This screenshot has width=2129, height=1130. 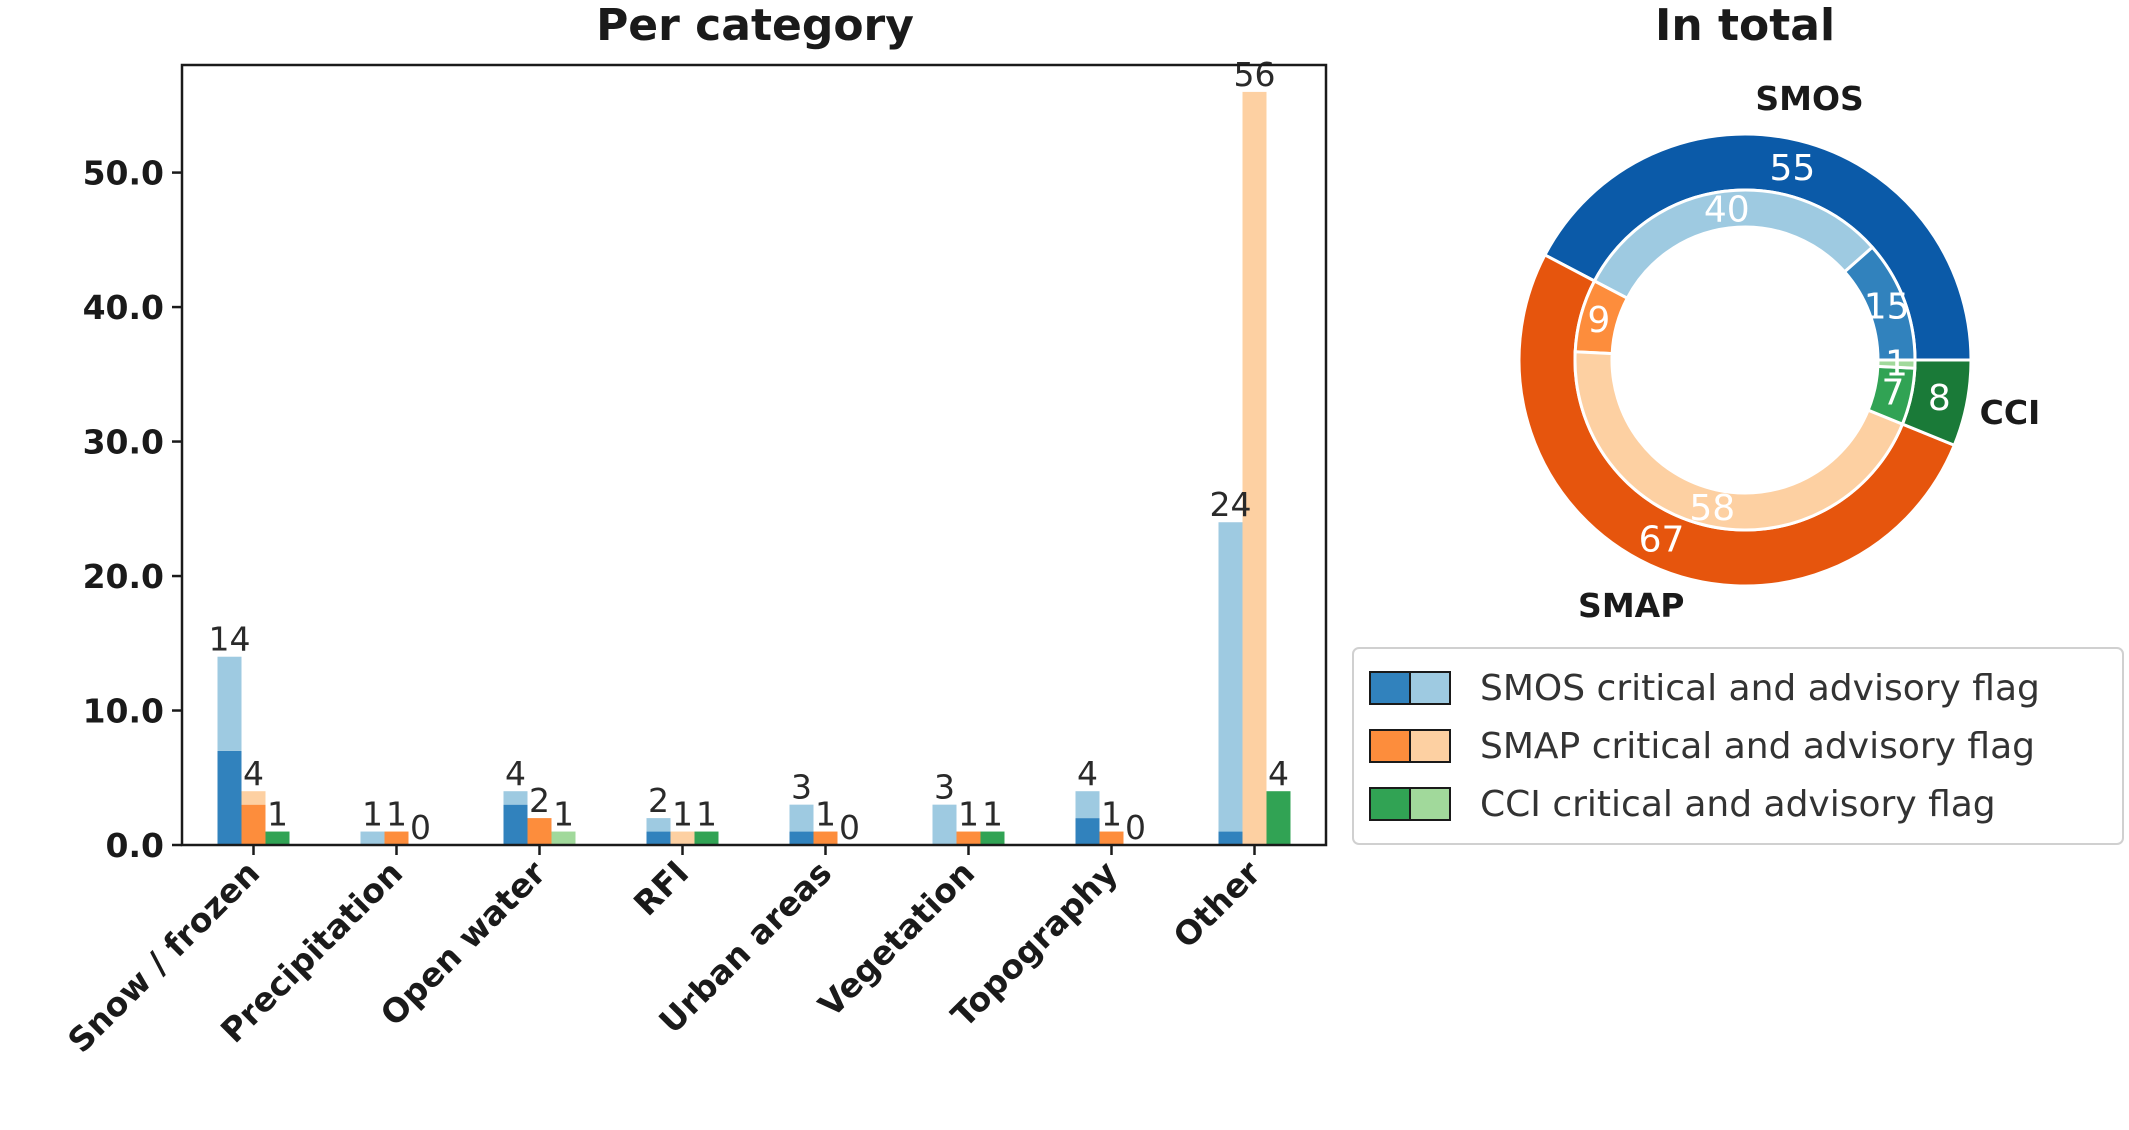 I want to click on legend-entry-smos: SMOS critical and advisory flag, so click(x=1704, y=688).